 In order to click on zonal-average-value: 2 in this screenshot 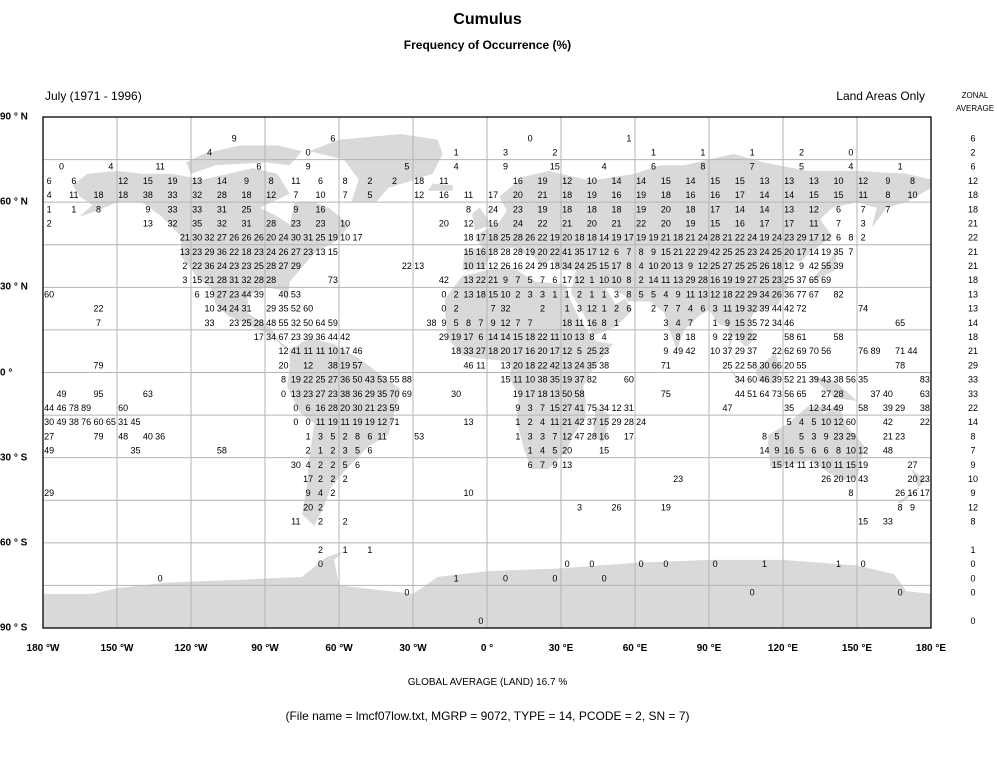, I will do `click(972, 152)`.